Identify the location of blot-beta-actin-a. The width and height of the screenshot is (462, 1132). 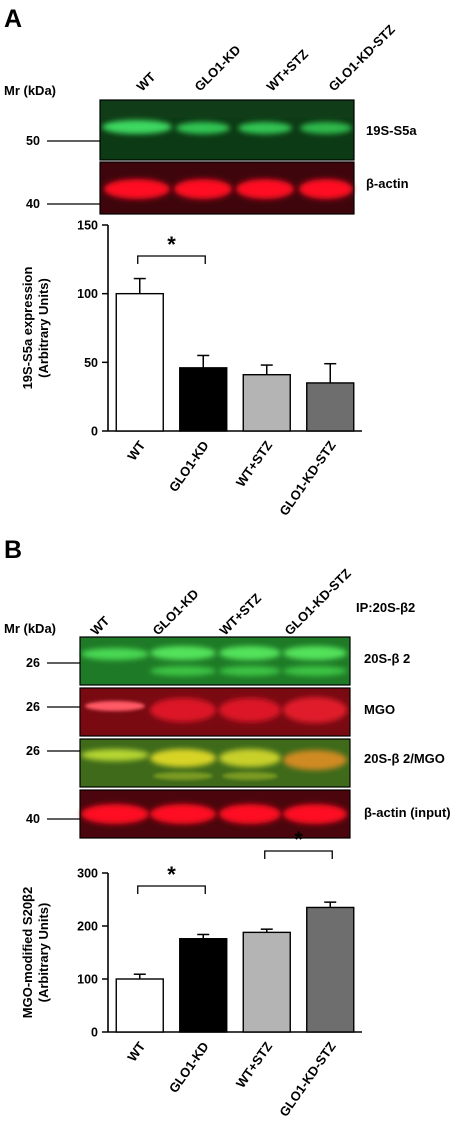
(227, 188).